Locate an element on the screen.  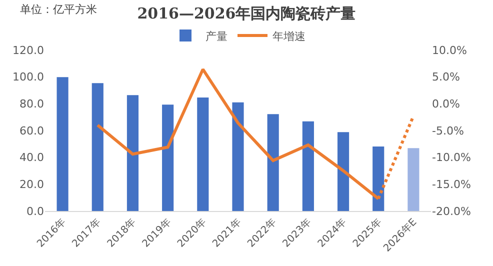
y-tick-label: 40.0 is located at coordinates (32, 157).